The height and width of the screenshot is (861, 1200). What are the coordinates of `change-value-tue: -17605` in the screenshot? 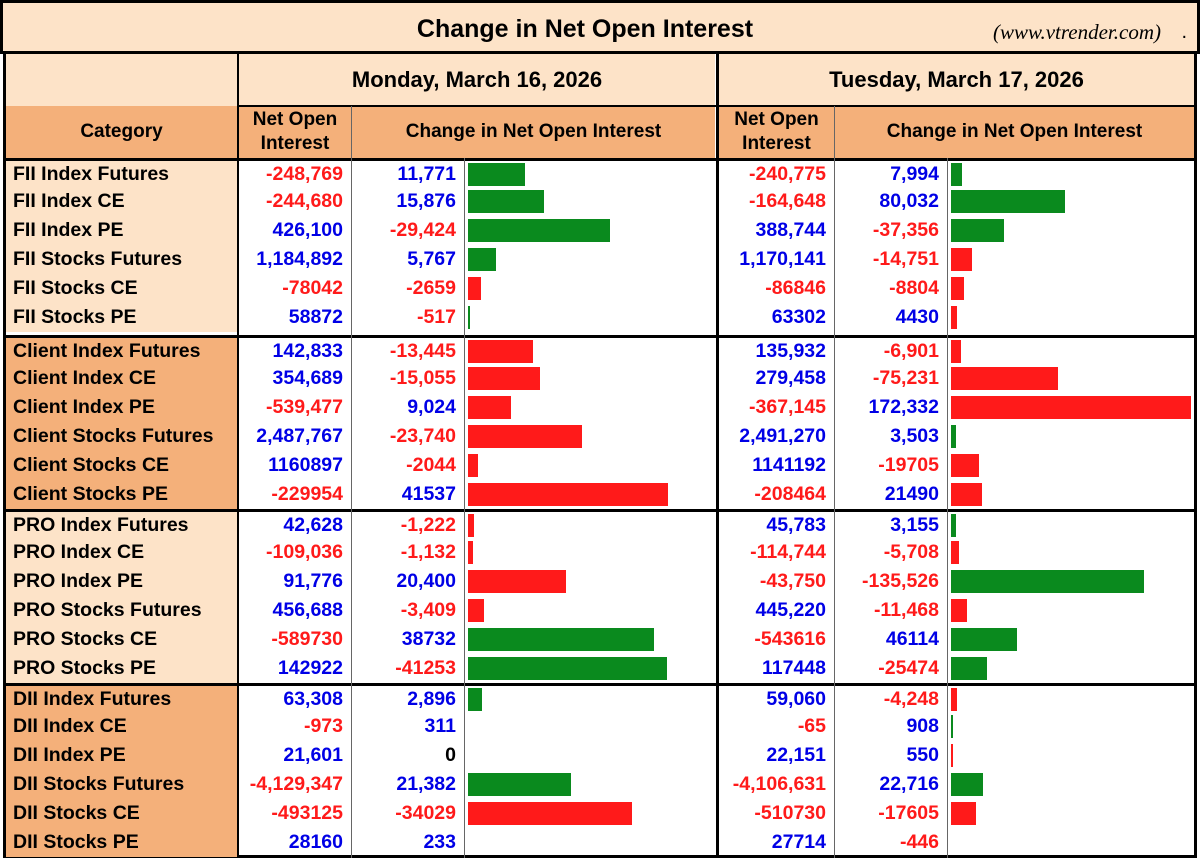 It's located at (908, 812).